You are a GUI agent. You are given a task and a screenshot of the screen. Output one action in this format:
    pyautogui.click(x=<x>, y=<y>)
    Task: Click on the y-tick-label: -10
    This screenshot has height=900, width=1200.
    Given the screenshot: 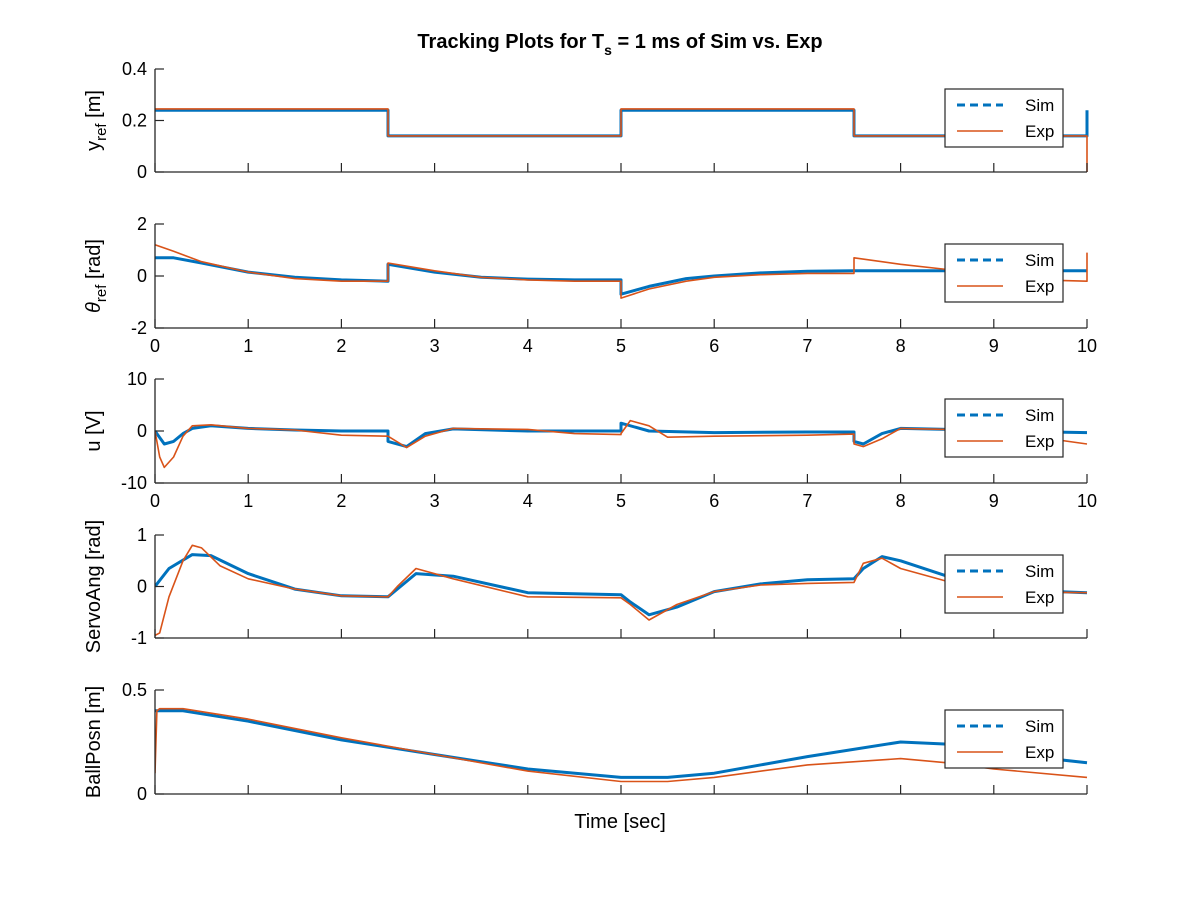 What is the action you would take?
    pyautogui.click(x=134, y=483)
    